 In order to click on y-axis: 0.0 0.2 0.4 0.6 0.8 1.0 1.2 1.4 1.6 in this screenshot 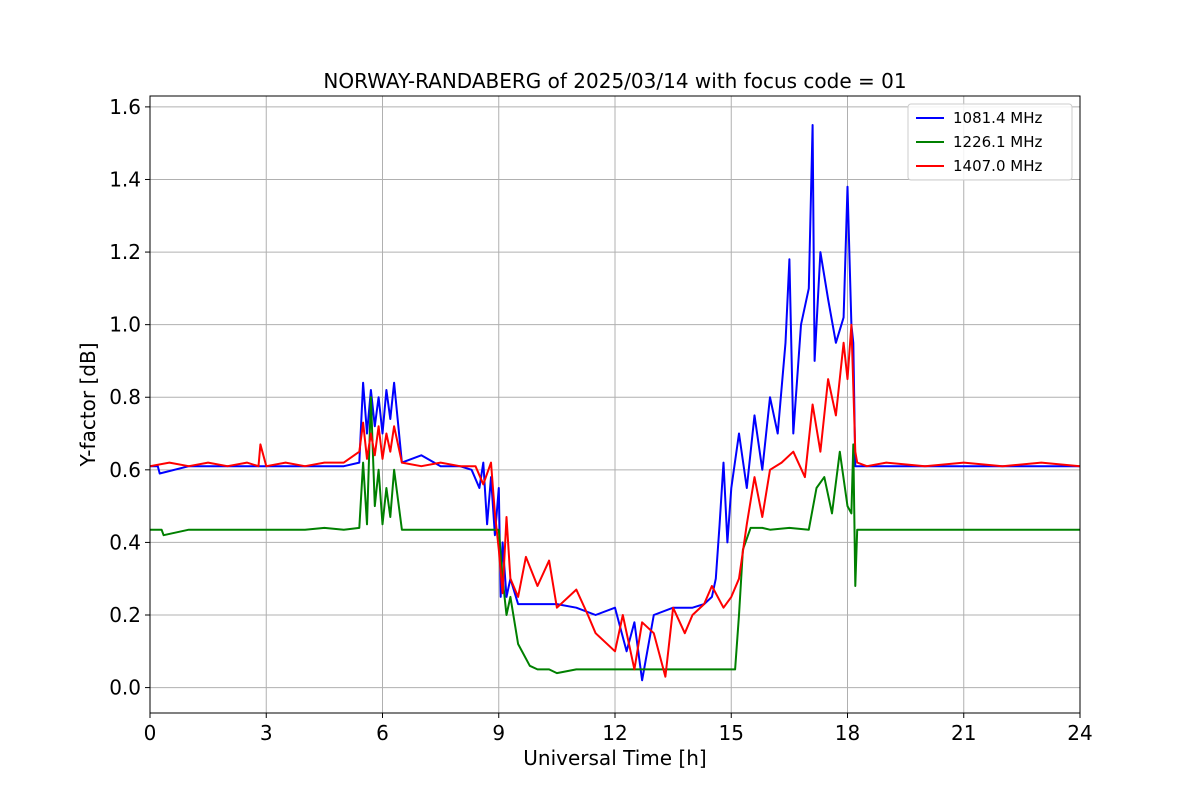, I will do `click(129, 397)`.